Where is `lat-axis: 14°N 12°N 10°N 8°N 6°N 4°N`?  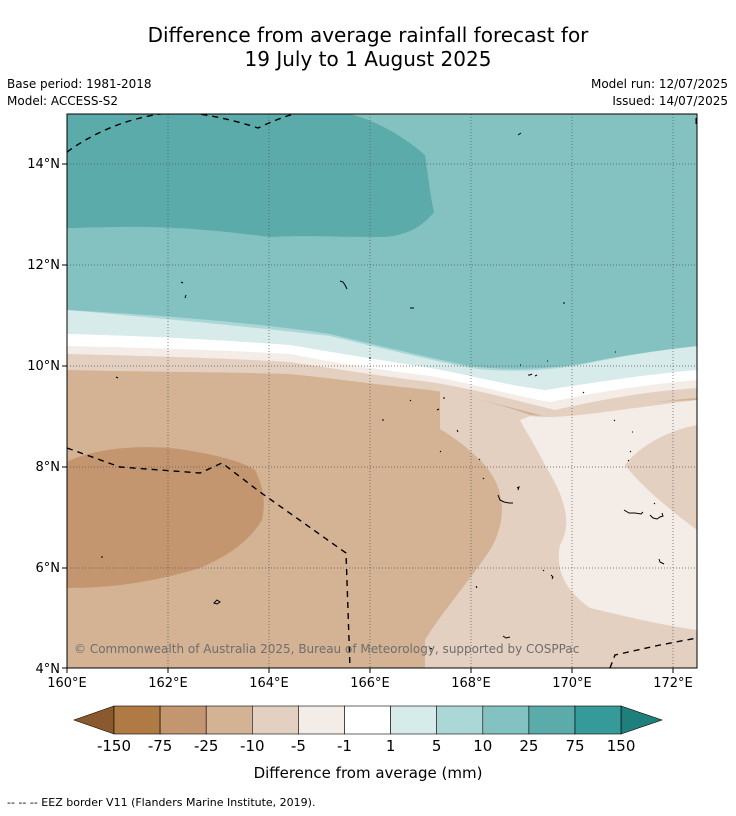 lat-axis: 14°N 12°N 10°N 8°N 6°N 4°N is located at coordinates (47, 417).